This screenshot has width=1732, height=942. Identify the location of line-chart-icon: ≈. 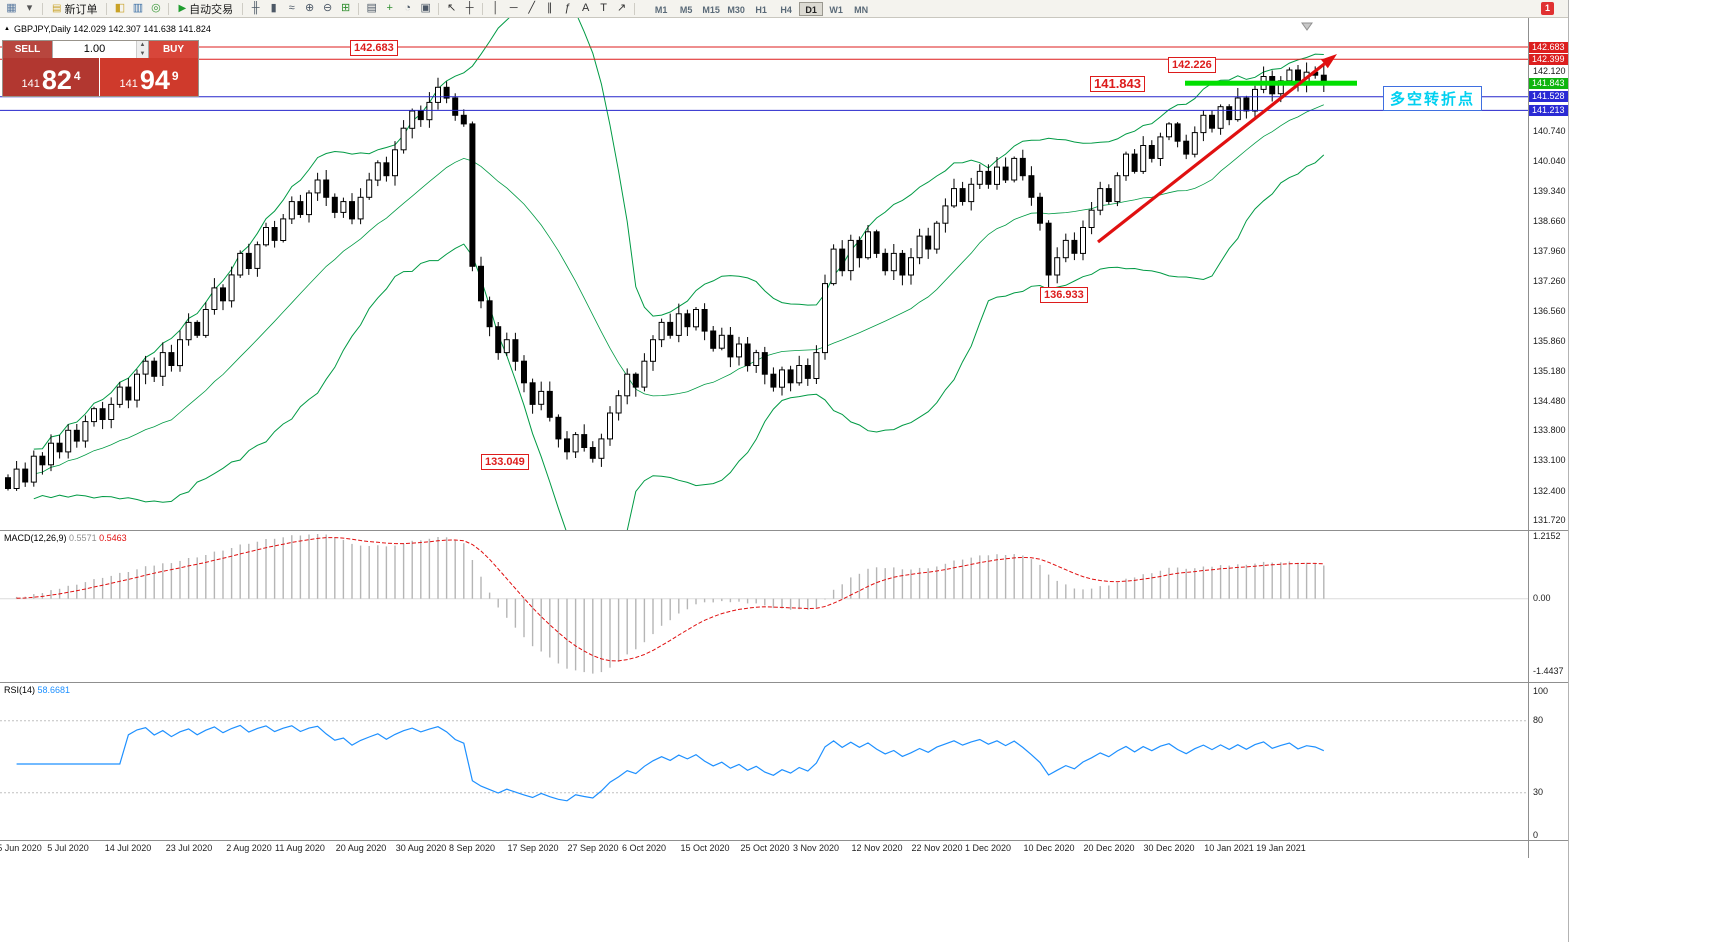
(291, 8).